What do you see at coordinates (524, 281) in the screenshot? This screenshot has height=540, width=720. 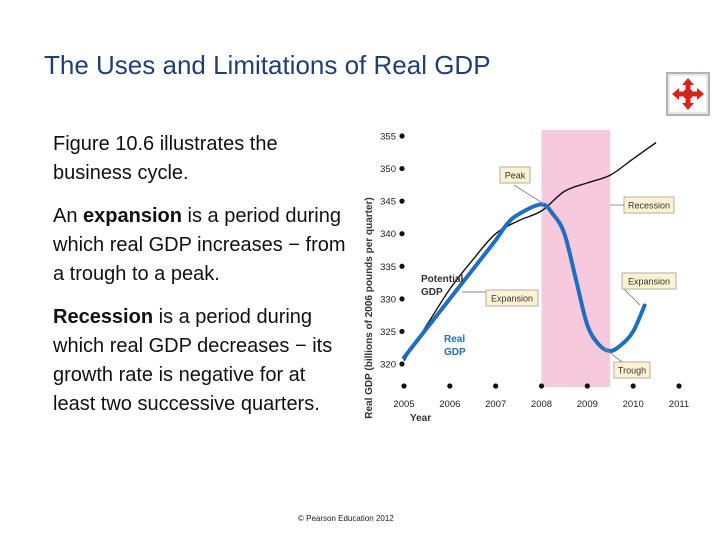 I see `real-gdp-line` at bounding box center [524, 281].